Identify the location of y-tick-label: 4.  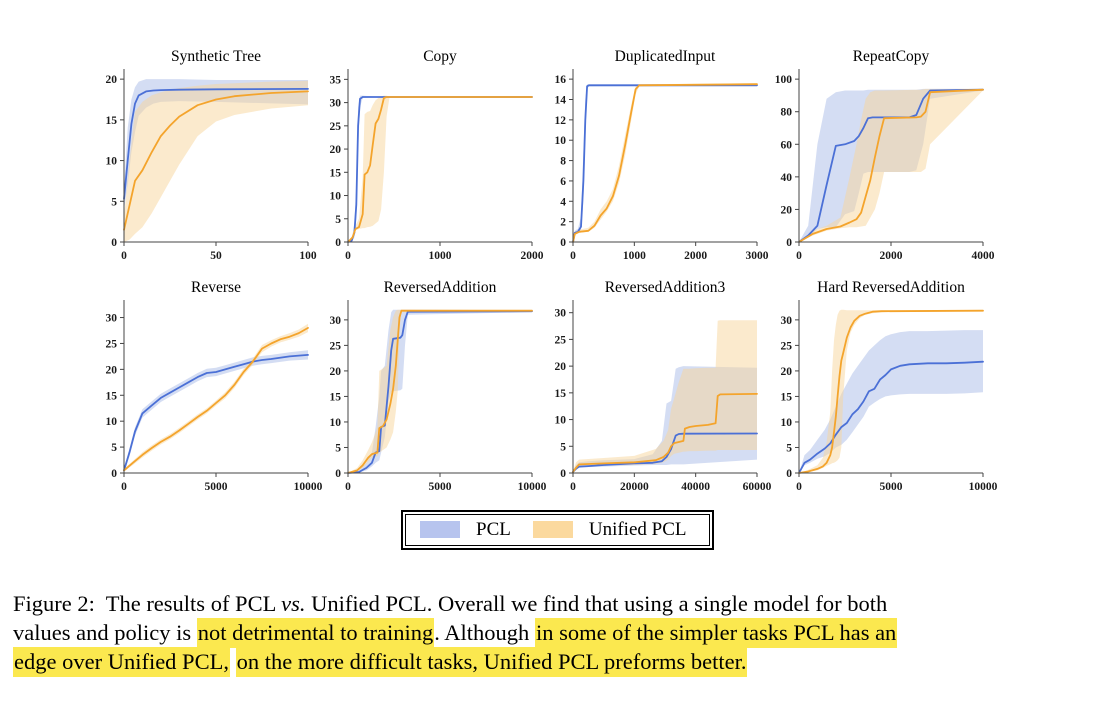
(563, 202).